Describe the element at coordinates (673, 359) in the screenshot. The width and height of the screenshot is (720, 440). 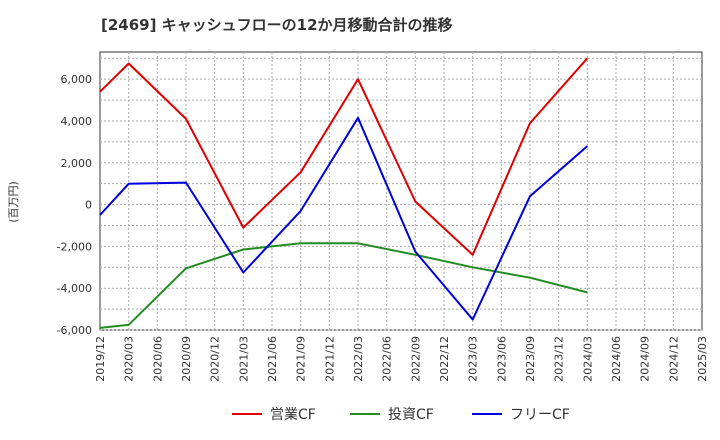
I see `x-tick-label: 2024/12` at that location.